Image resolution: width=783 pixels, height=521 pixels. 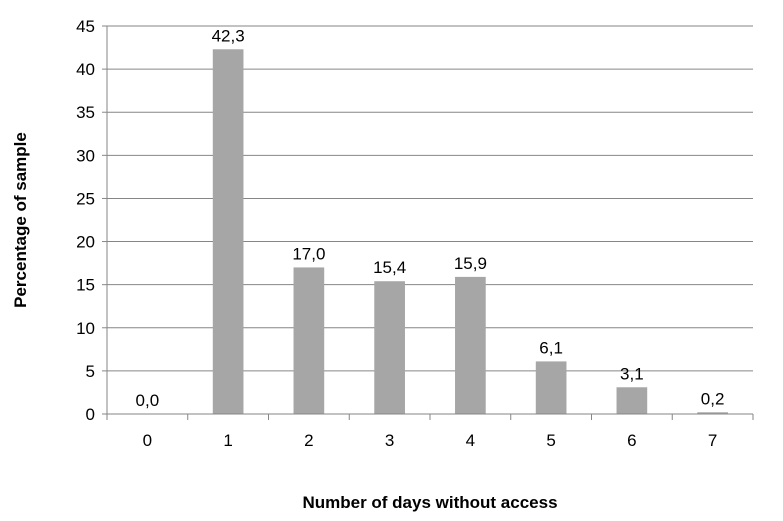 I want to click on x-tick-label-1: 1, so click(x=227, y=440).